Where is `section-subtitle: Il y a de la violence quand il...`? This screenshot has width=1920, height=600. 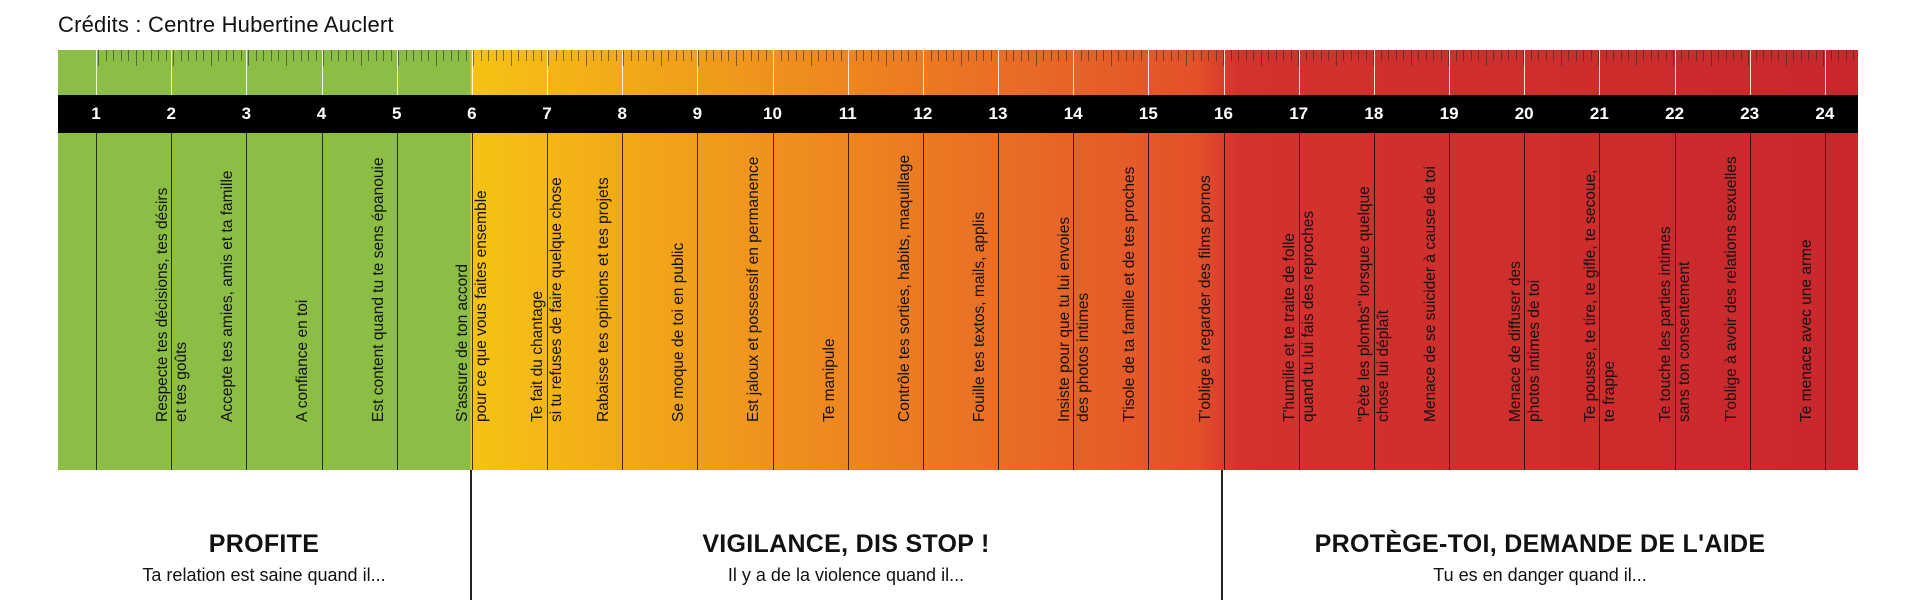 section-subtitle: Il y a de la violence quand il... is located at coordinates (846, 575).